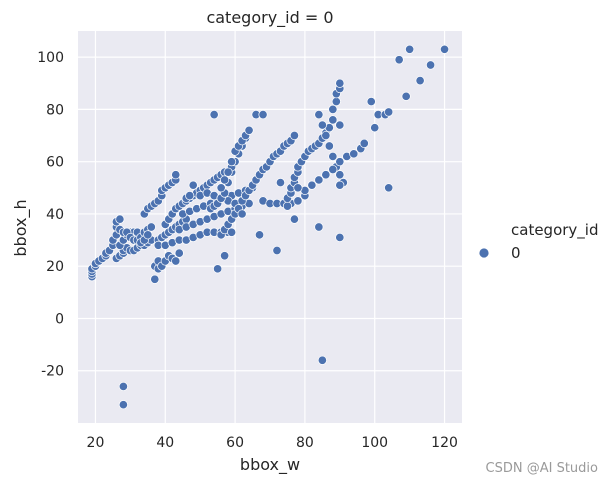  I want to click on x-tick-label: 100, so click(374, 443).